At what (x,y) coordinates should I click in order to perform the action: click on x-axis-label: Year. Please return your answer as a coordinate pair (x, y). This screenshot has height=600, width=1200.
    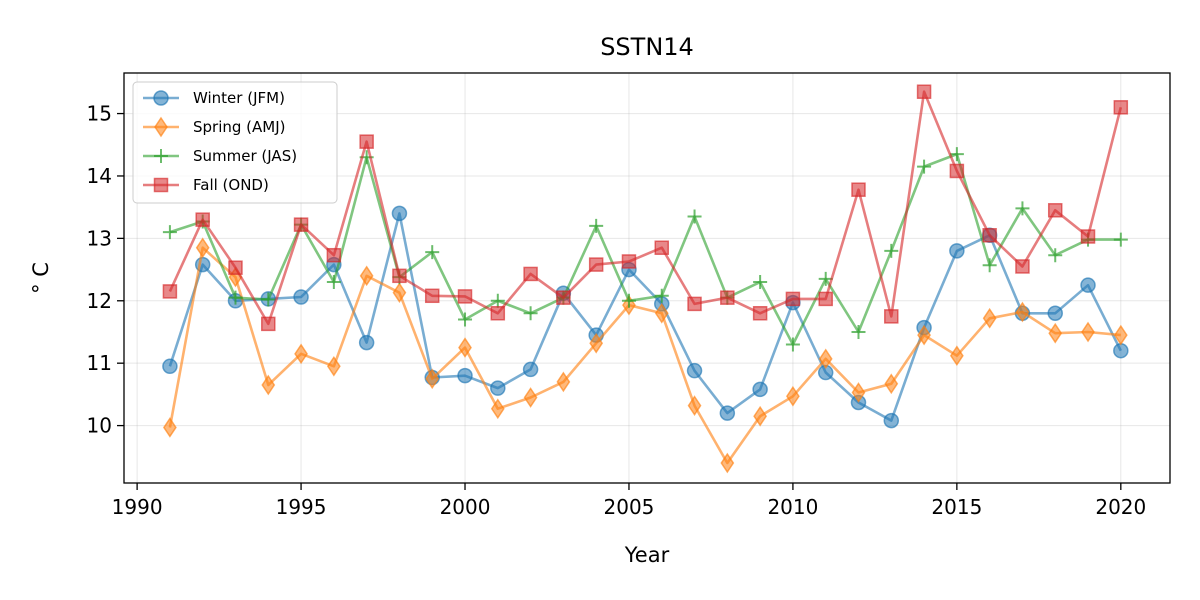
    Looking at the image, I should click on (647, 555).